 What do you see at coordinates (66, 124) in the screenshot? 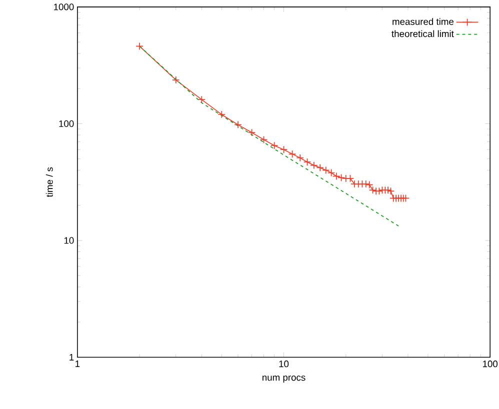
I see `y-tick-label: 100` at bounding box center [66, 124].